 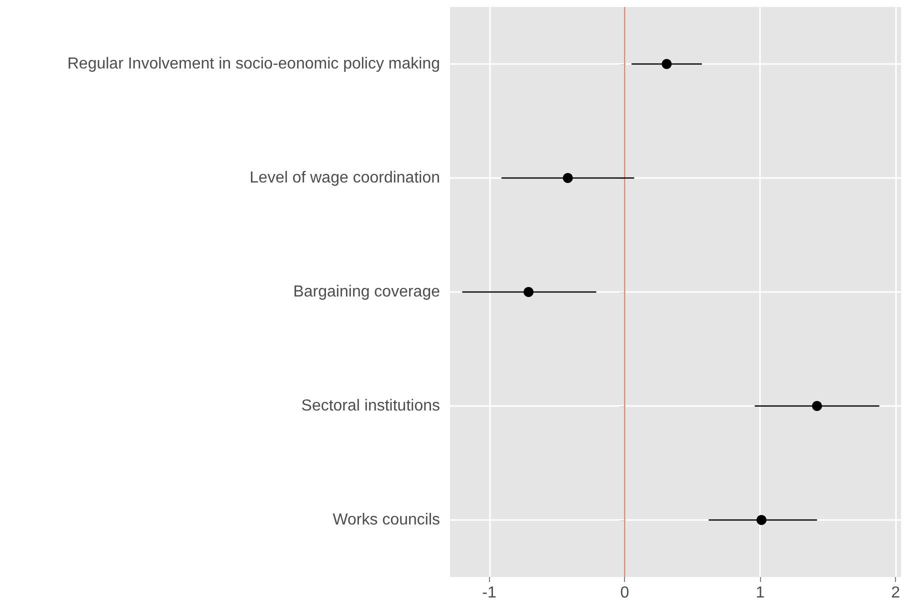 I want to click on x-tick-label: 0, so click(x=625, y=593).